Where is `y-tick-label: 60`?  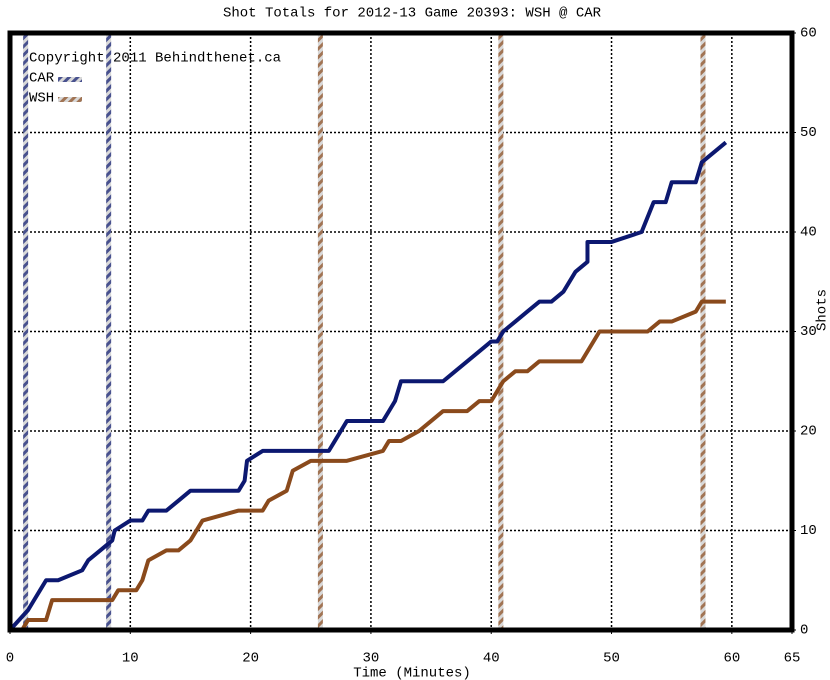 y-tick-label: 60 is located at coordinates (808, 34).